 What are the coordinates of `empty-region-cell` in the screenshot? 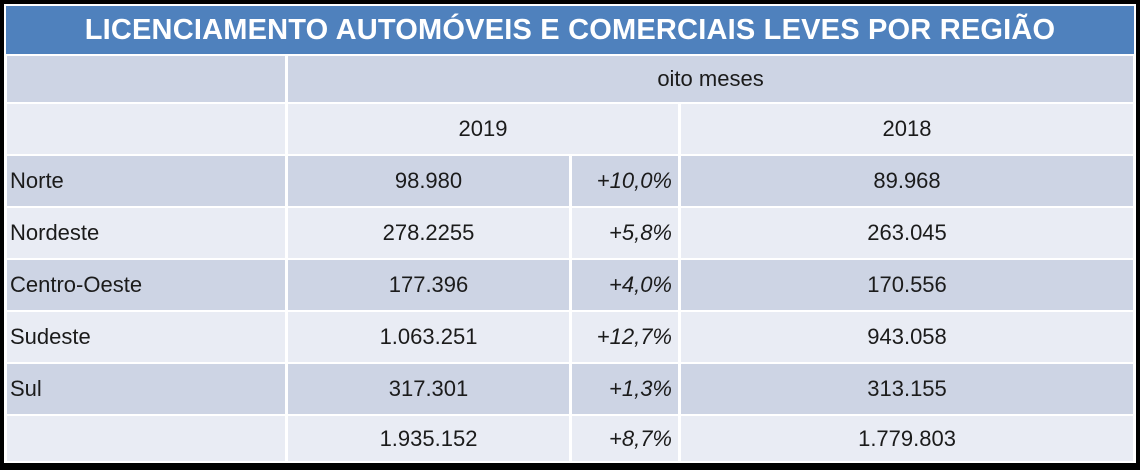 It's located at (146, 438).